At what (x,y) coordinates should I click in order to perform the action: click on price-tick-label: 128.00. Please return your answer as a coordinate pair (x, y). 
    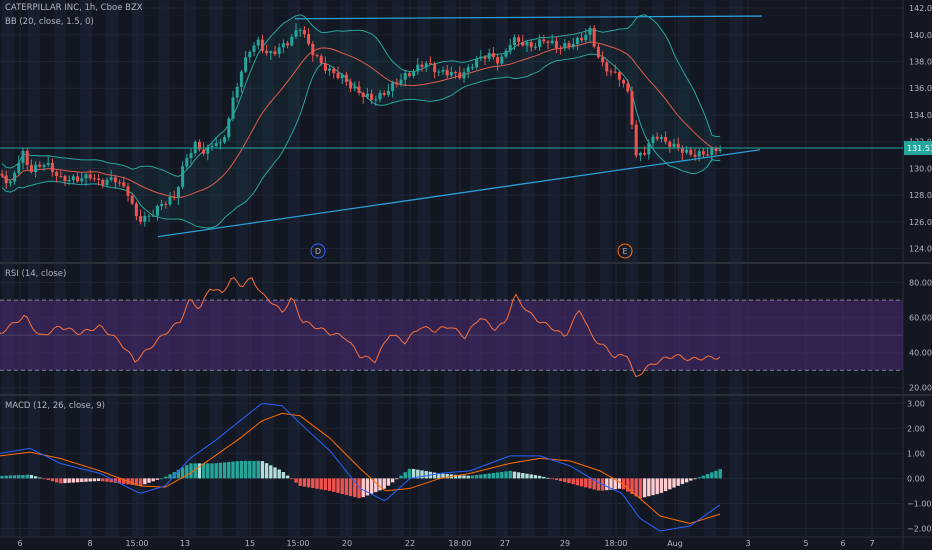
    Looking at the image, I should click on (920, 195).